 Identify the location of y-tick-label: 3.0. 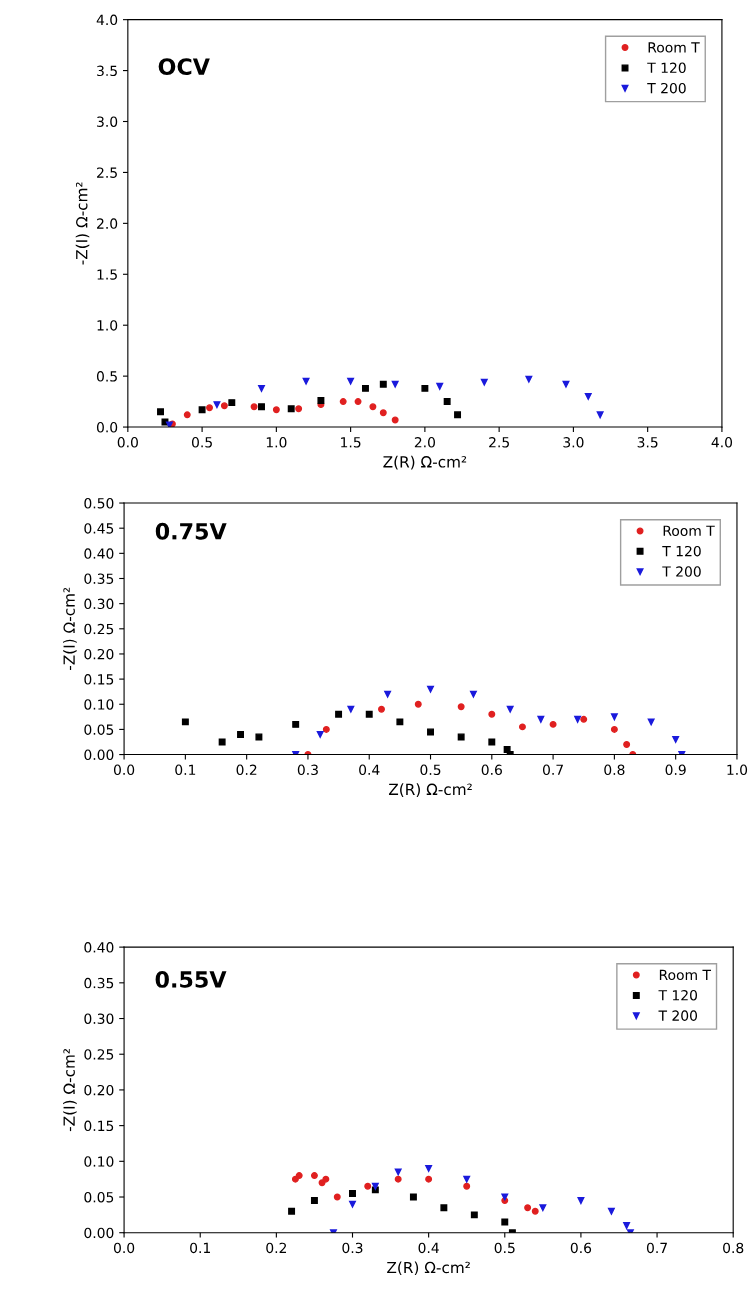
(107, 121).